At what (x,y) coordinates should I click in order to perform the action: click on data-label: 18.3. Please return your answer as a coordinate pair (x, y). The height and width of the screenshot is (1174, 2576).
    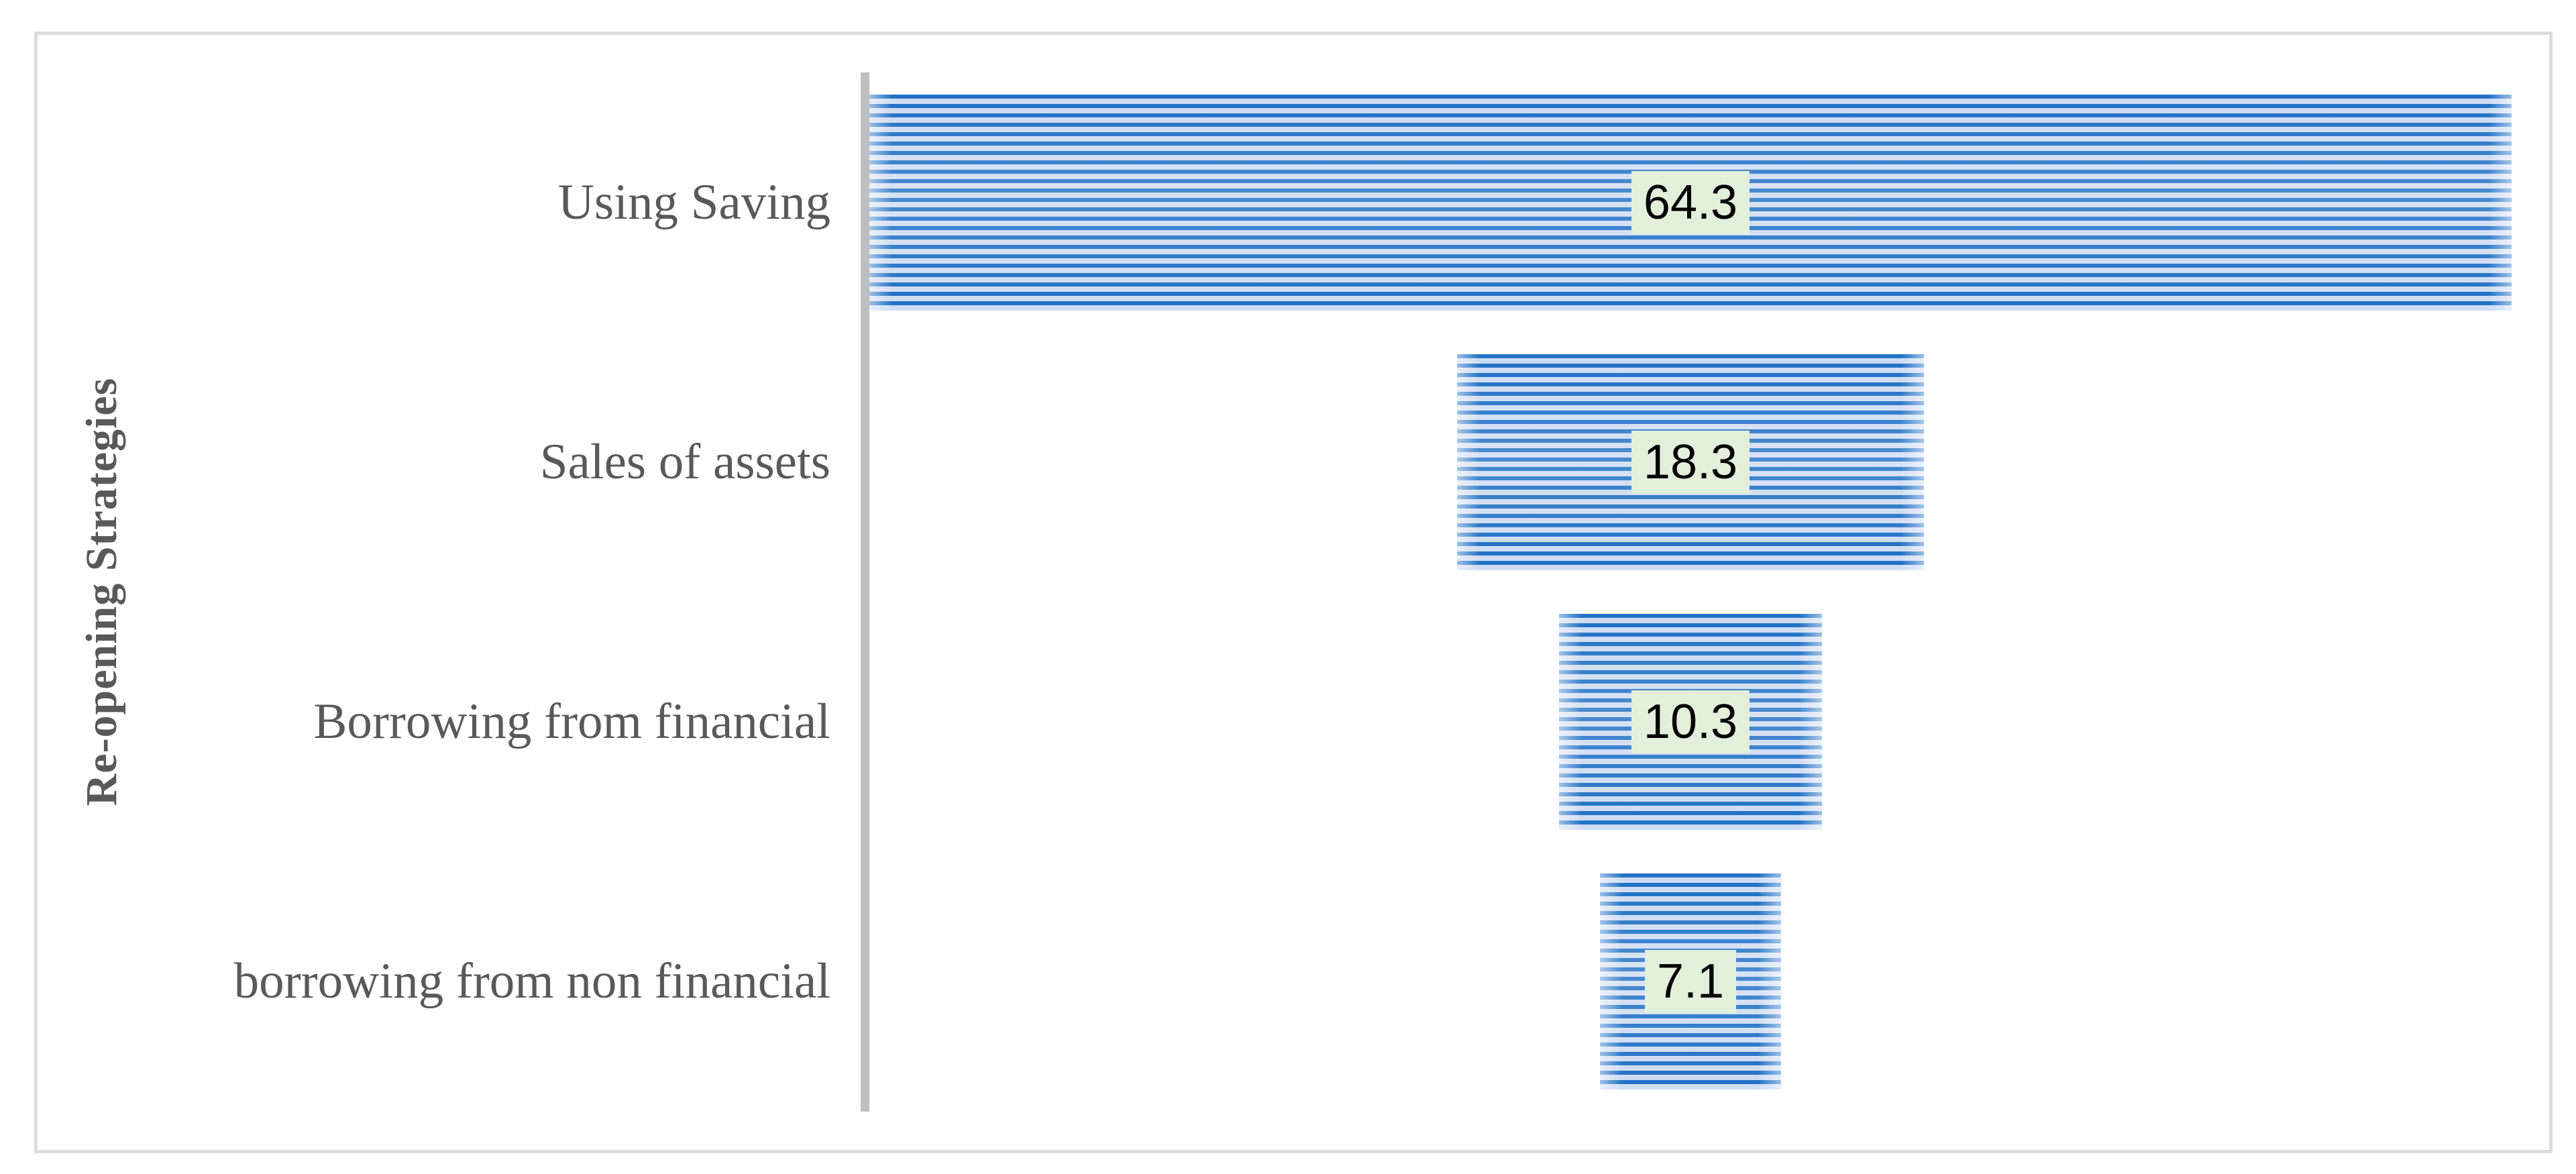
    Looking at the image, I should click on (1690, 462).